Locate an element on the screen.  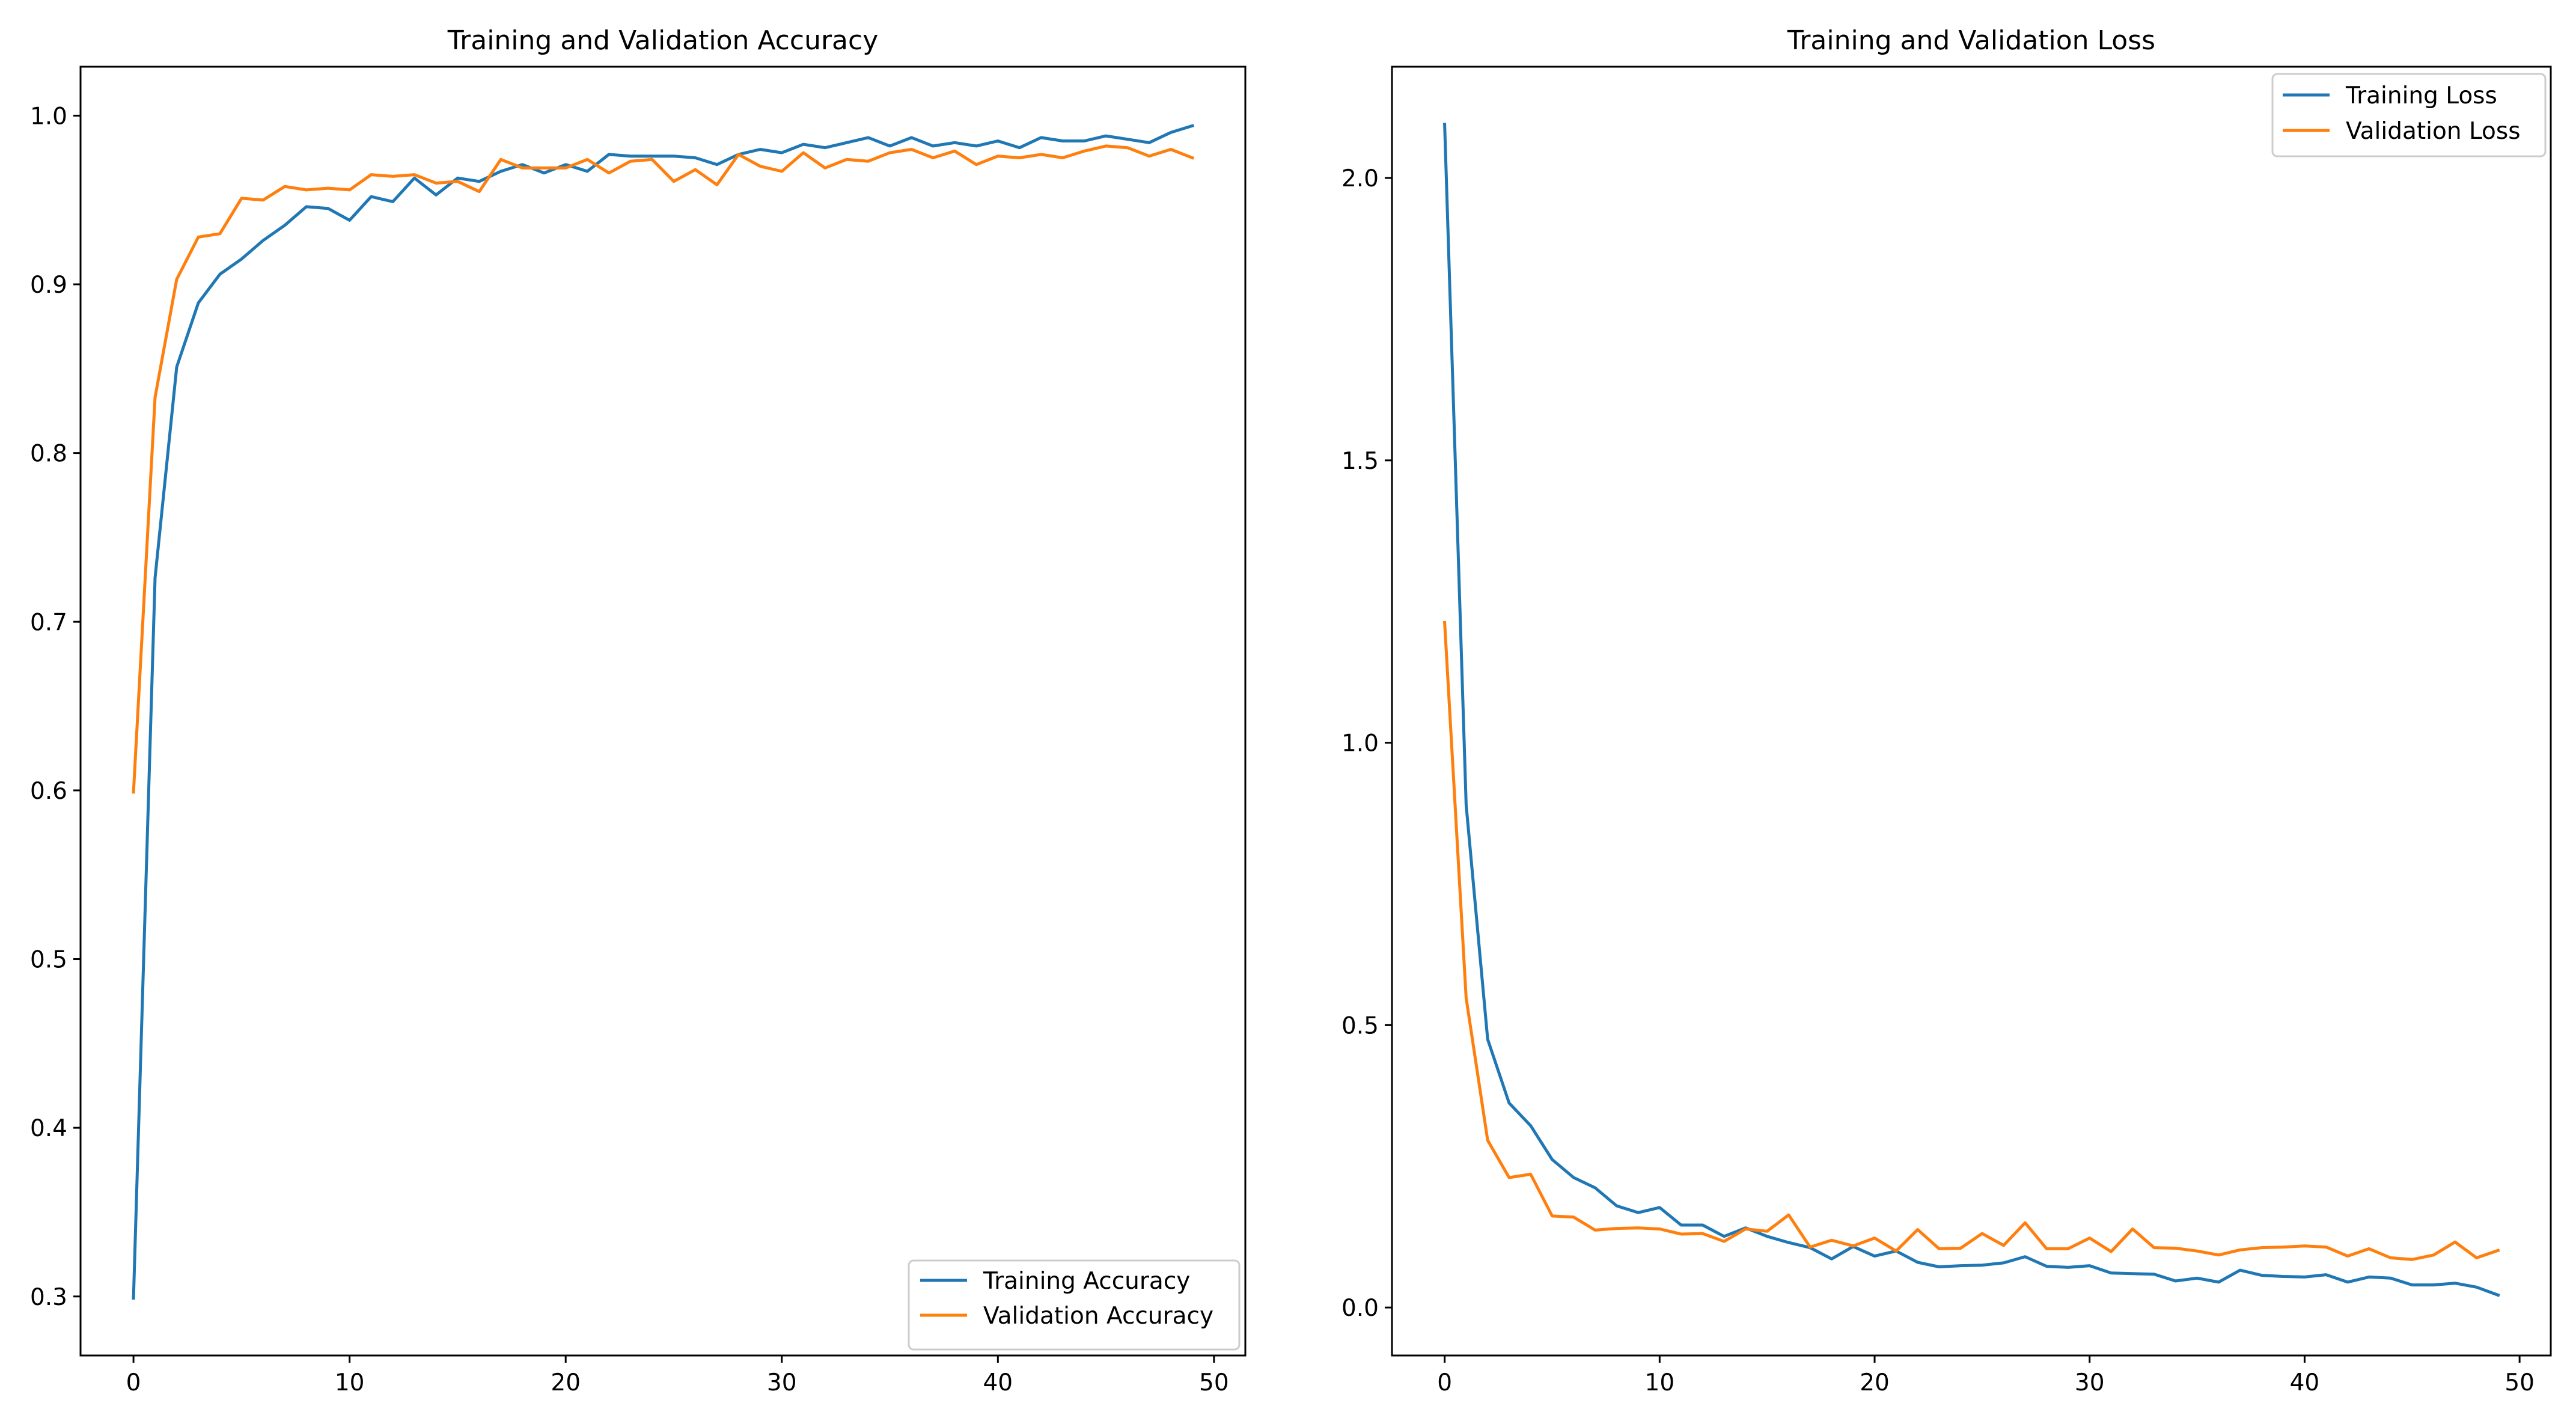
accuracy-legend-label-training: Training Accuracy is located at coordinates (1086, 1281).